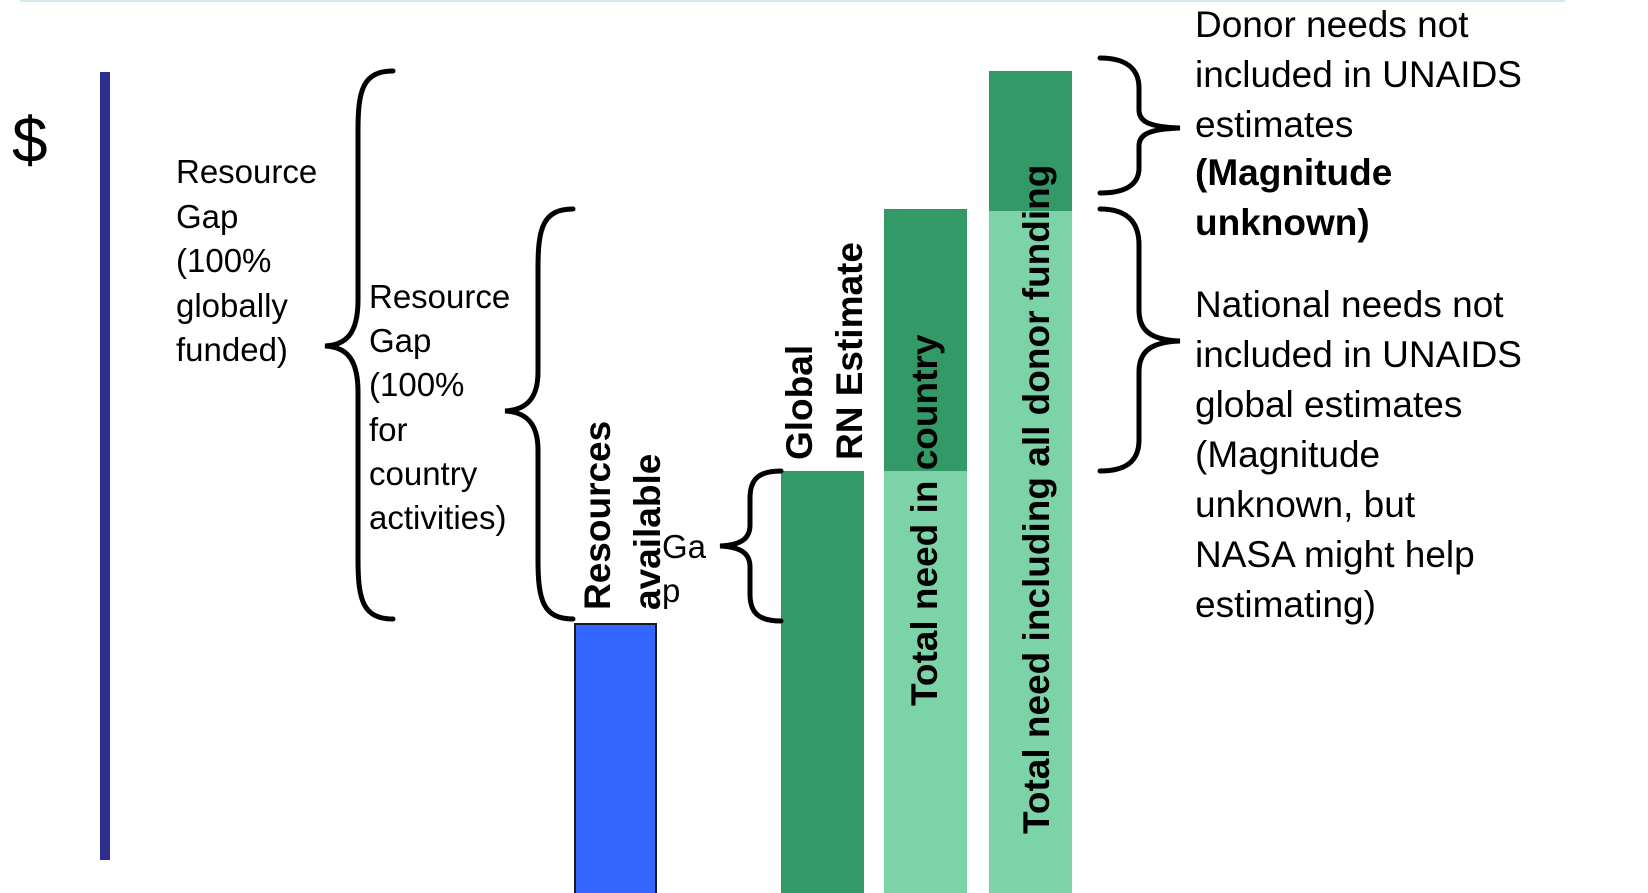  I want to click on brace-small-gap, so click(751, 546).